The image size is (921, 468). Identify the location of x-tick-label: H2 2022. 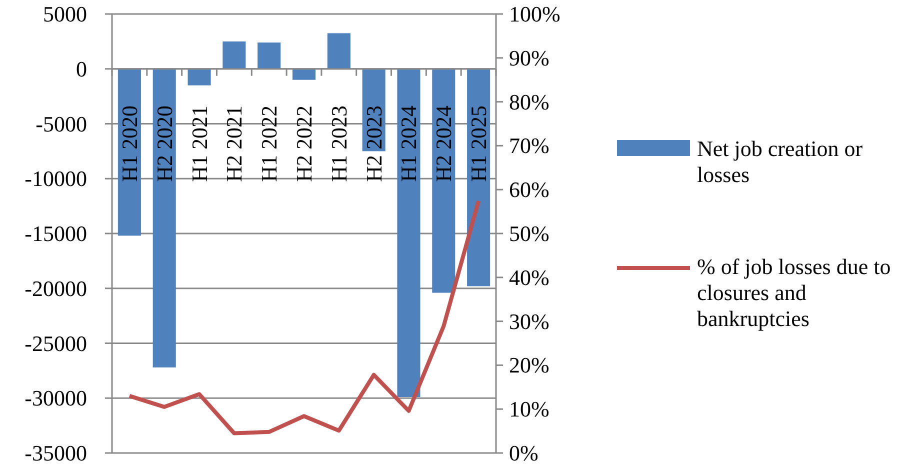
(304, 143).